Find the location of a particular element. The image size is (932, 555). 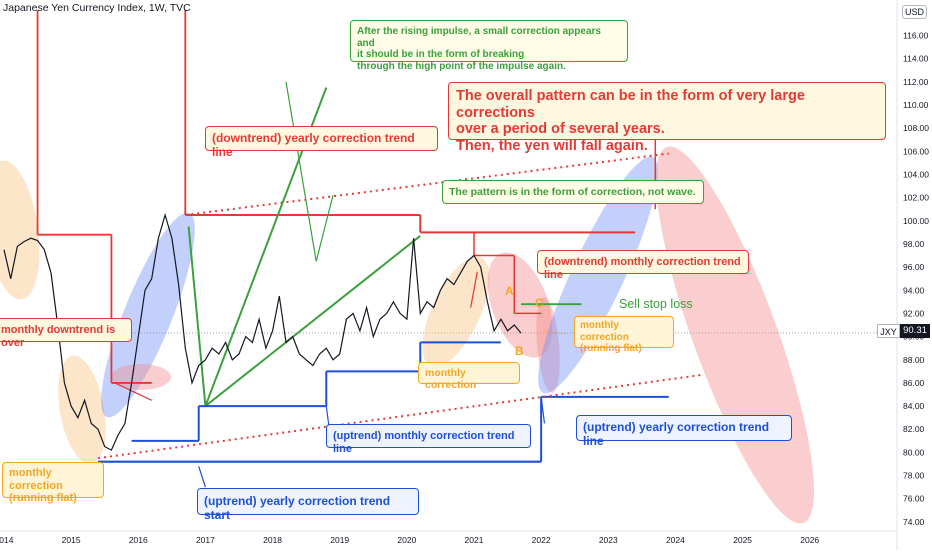

y-tick-label: 94.00 is located at coordinates (914, 290).